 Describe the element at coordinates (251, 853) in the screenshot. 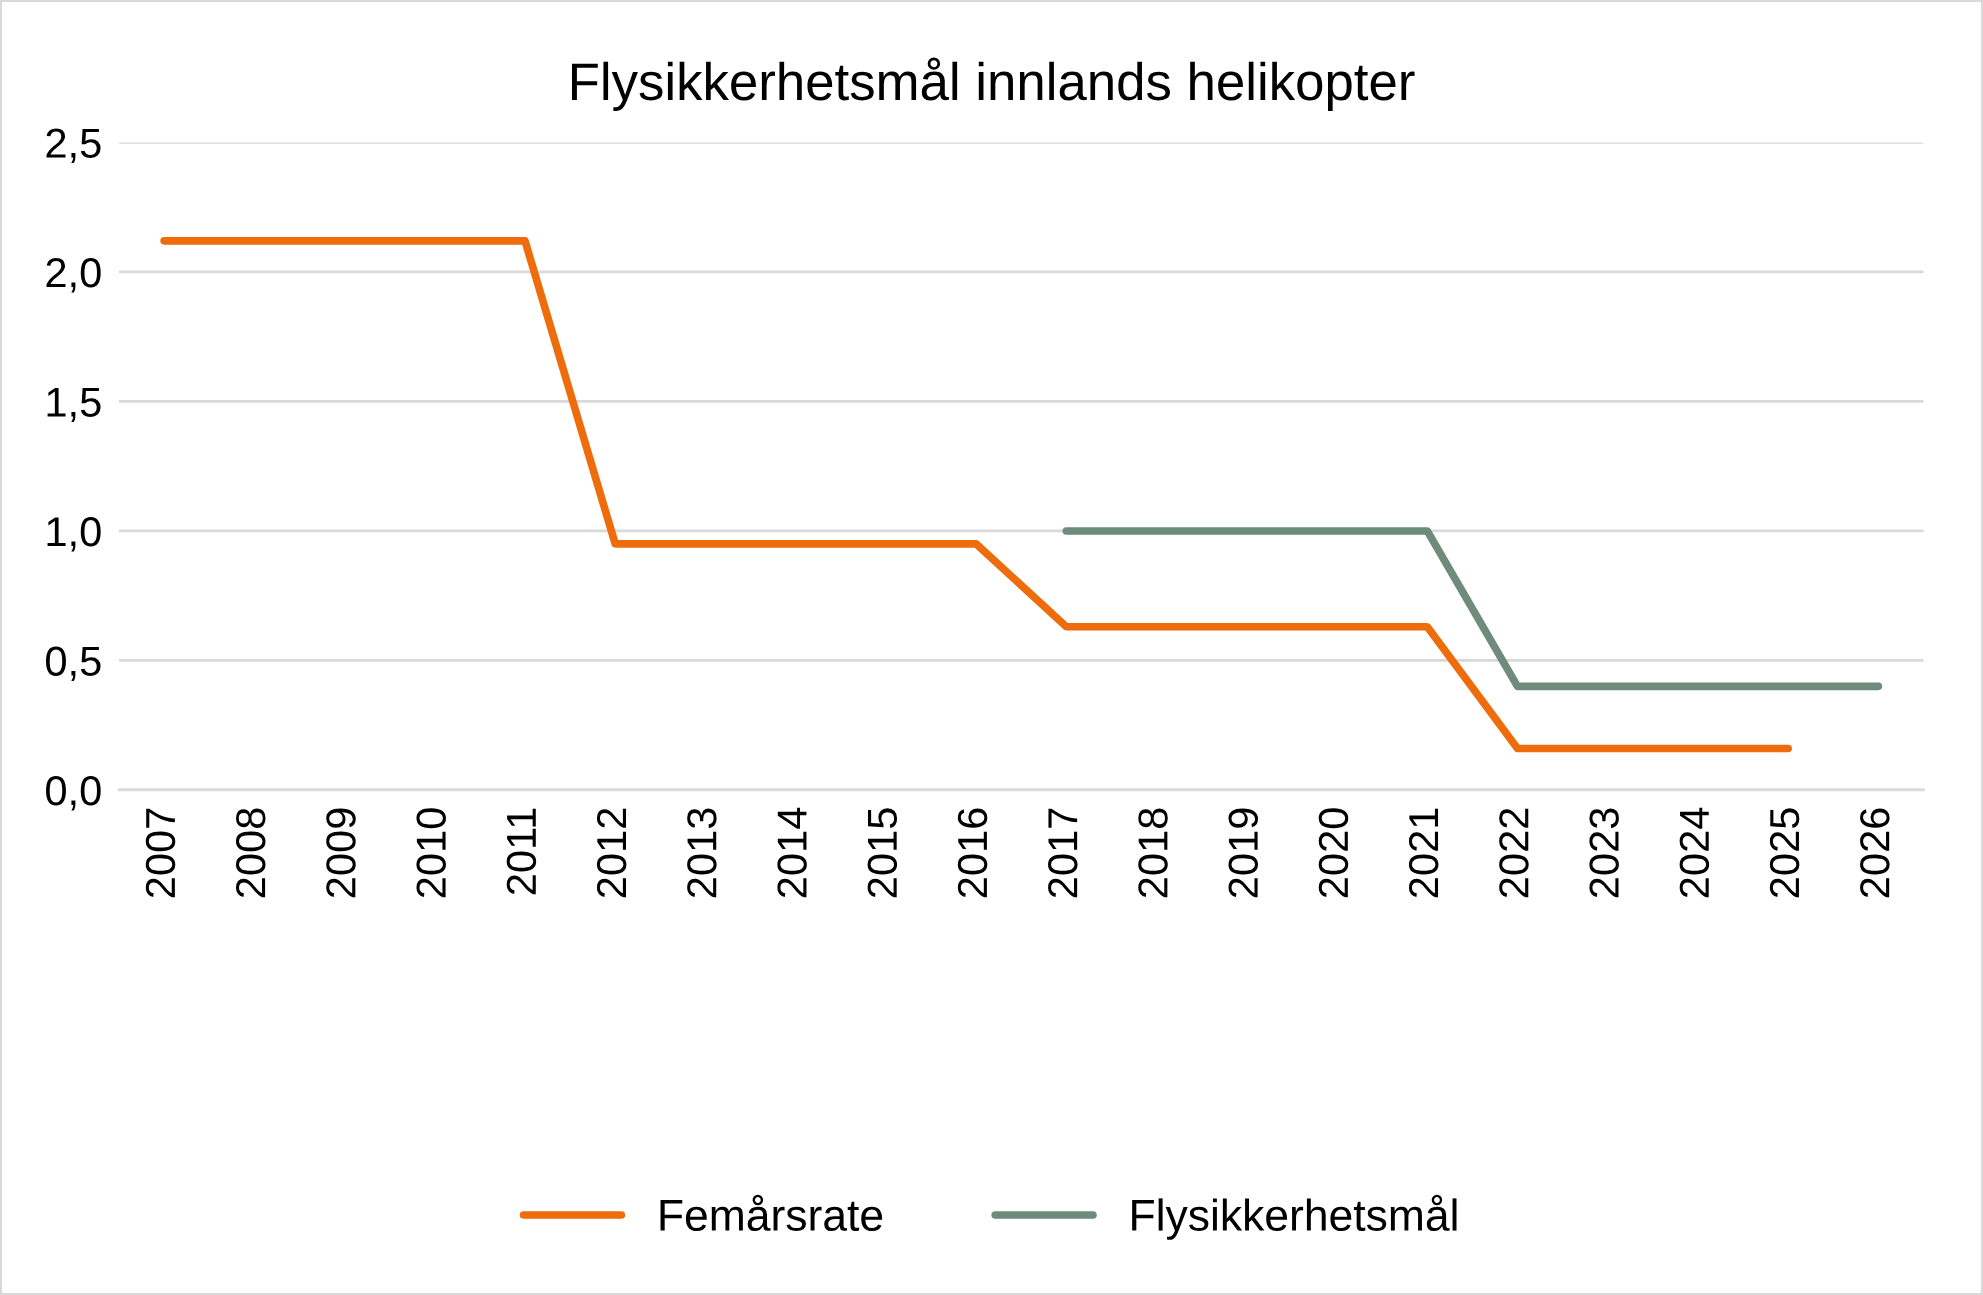

I see `x-tick-label: 2008` at that location.